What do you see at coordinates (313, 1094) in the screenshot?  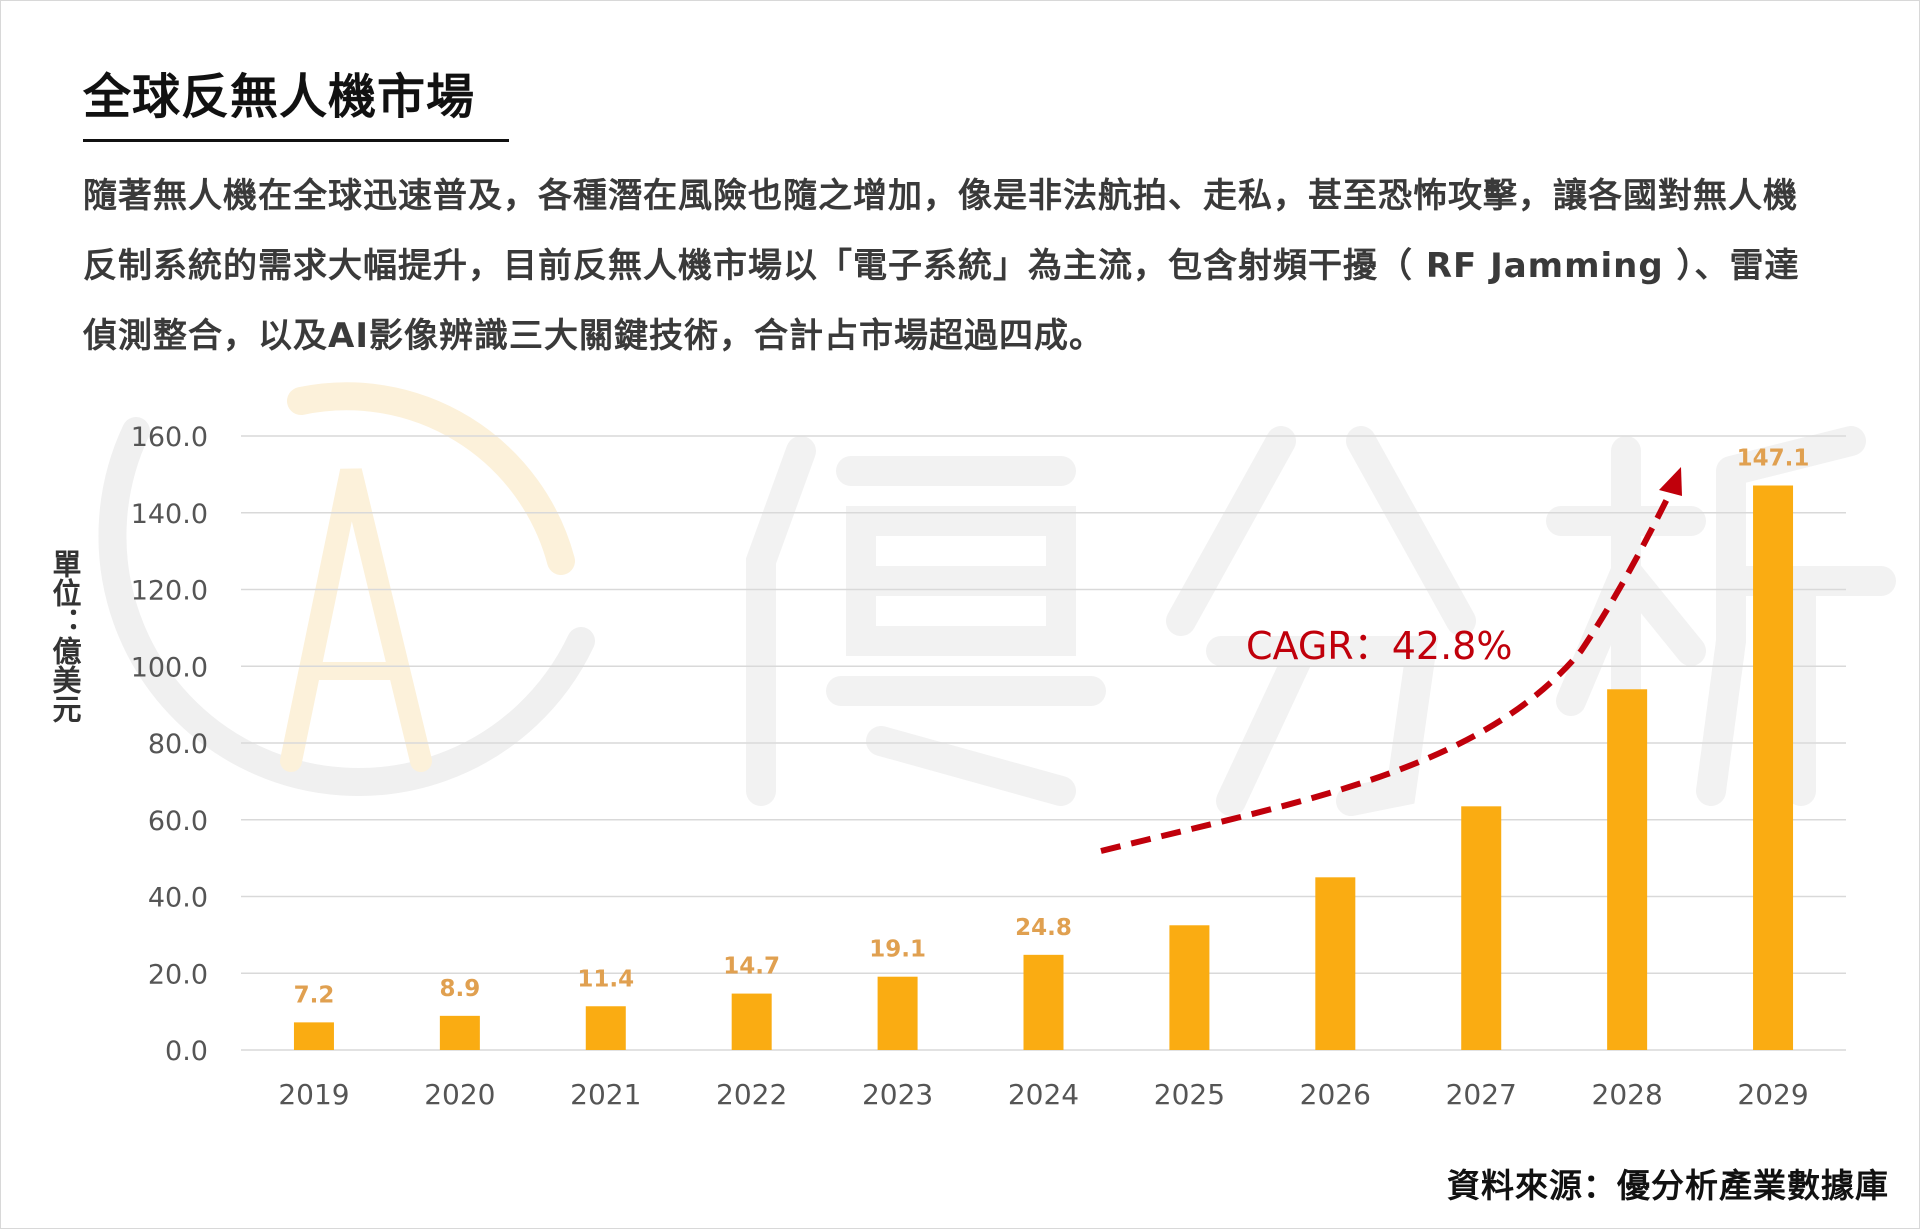 I see `x-tick-label: 2019` at bounding box center [313, 1094].